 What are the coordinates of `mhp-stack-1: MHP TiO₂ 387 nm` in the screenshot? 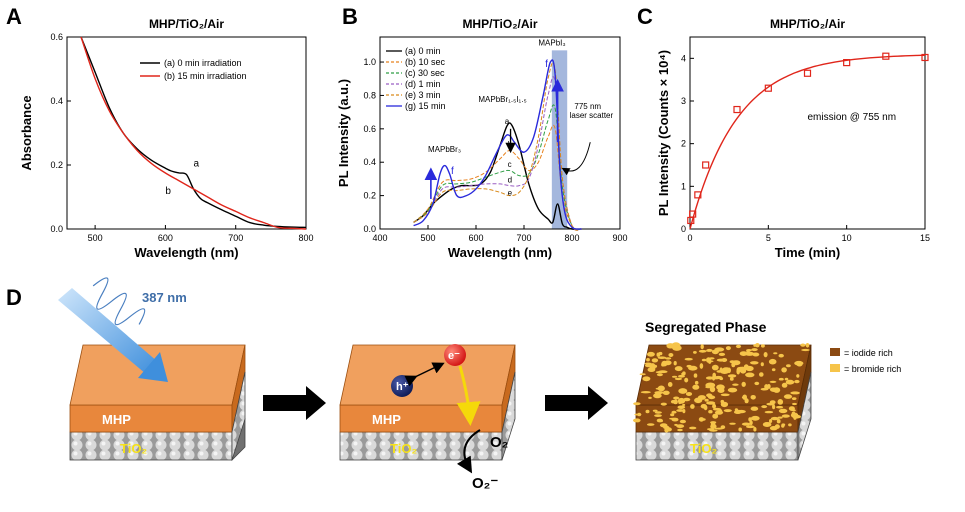 It's located at (152, 369).